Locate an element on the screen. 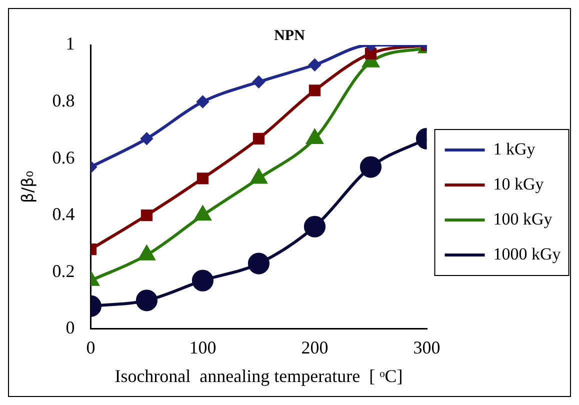 This screenshot has width=579, height=405. legend-label: 10 kGy is located at coordinates (518, 184).